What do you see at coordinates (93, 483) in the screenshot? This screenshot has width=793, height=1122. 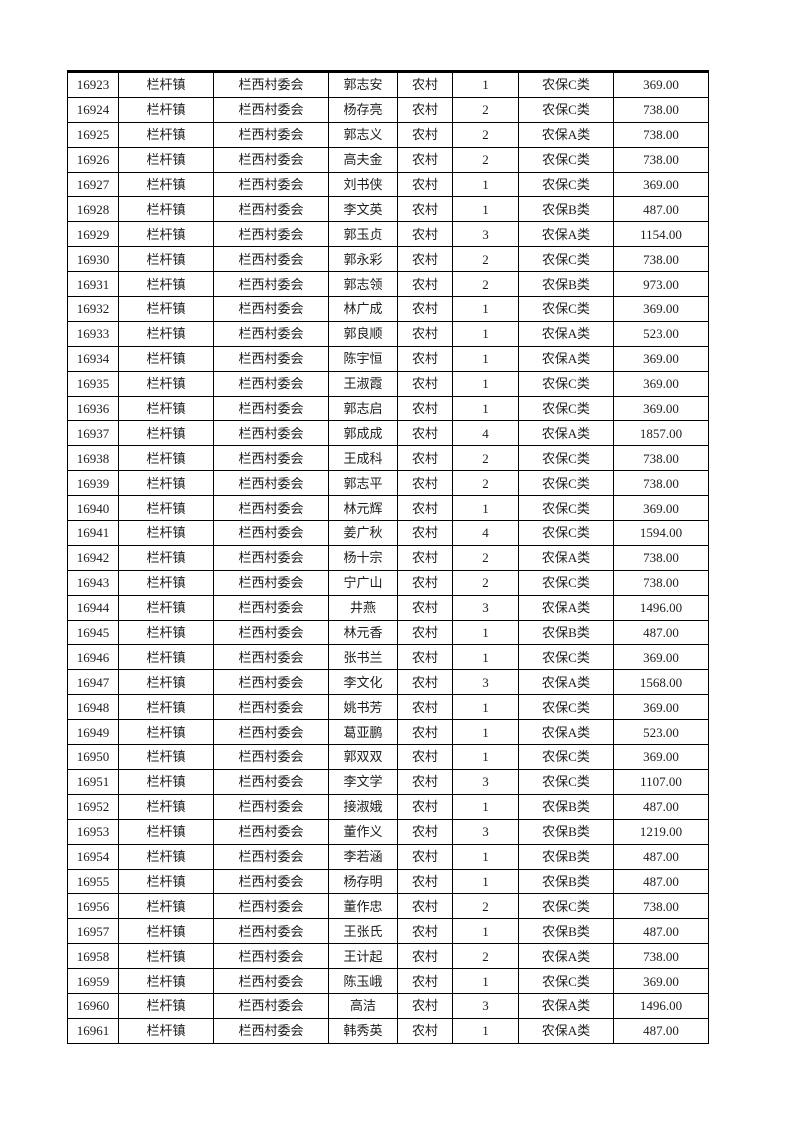 I see `cell-record-no: 16939` at bounding box center [93, 483].